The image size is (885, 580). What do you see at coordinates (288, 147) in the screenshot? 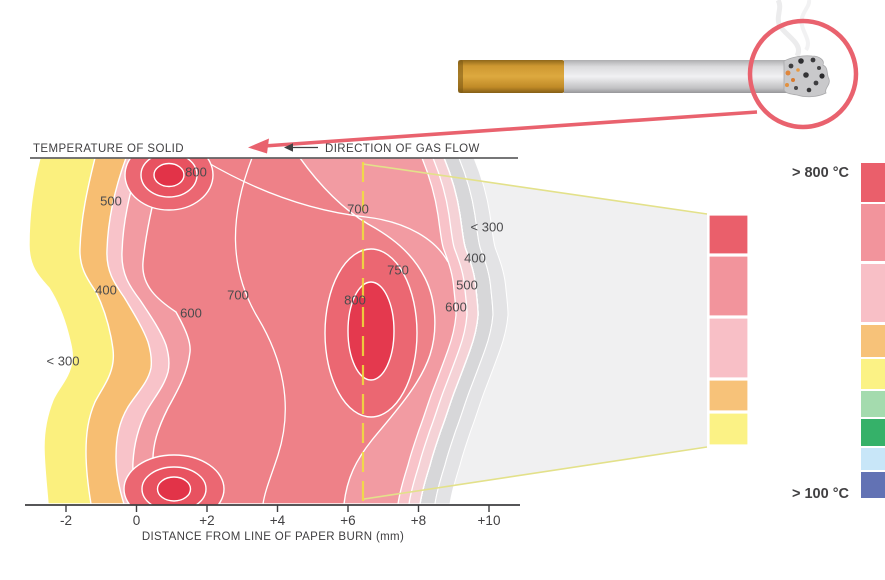
I see `gas-flow-arrow-icon` at bounding box center [288, 147].